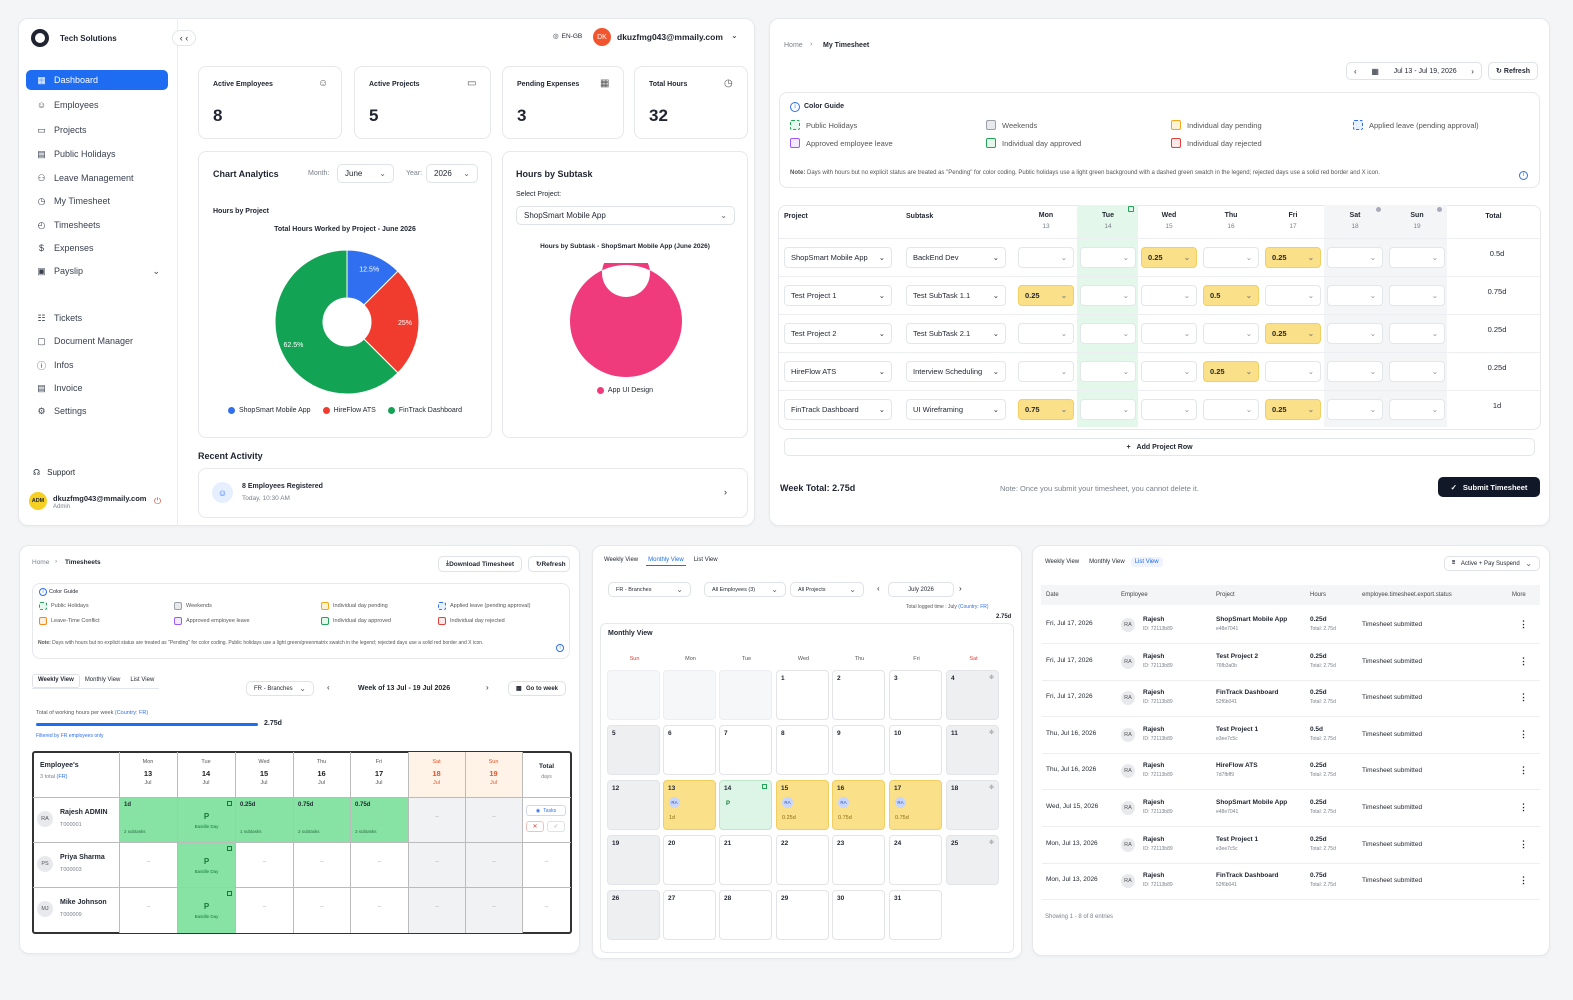 The width and height of the screenshot is (1573, 1000). What do you see at coordinates (365, 173) in the screenshot?
I see `month-select: June ⌄` at bounding box center [365, 173].